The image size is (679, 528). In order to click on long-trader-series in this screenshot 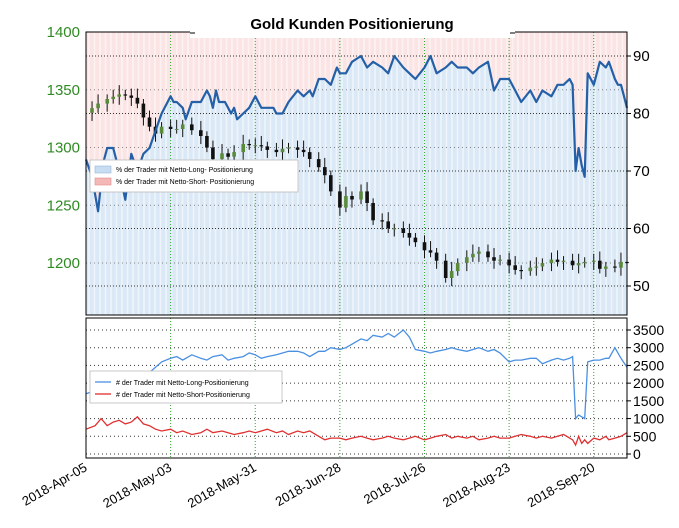, I will do `click(356, 375)`.